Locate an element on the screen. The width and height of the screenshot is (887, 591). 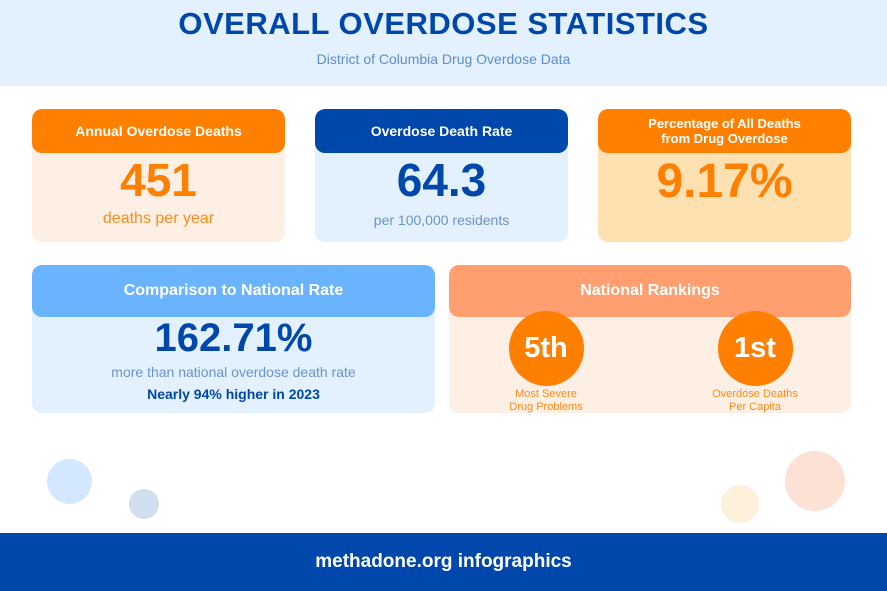
card-note: Nearly 94% higher in 2023 is located at coordinates (233, 394).